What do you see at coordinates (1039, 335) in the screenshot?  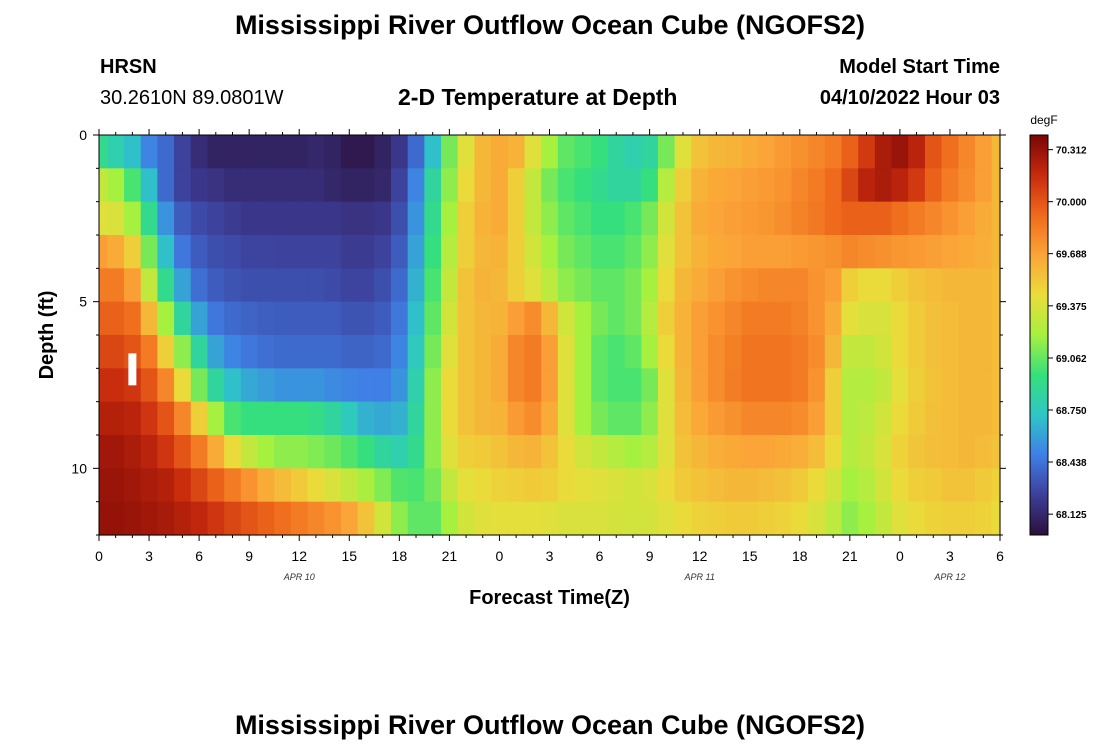 I see `colorbar-gradient` at bounding box center [1039, 335].